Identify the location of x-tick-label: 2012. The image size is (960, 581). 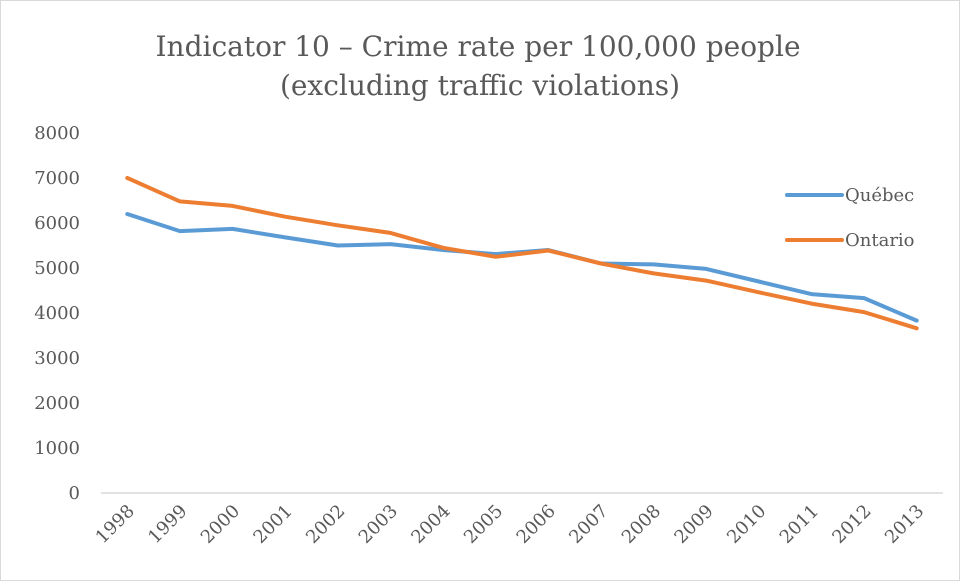
(851, 524).